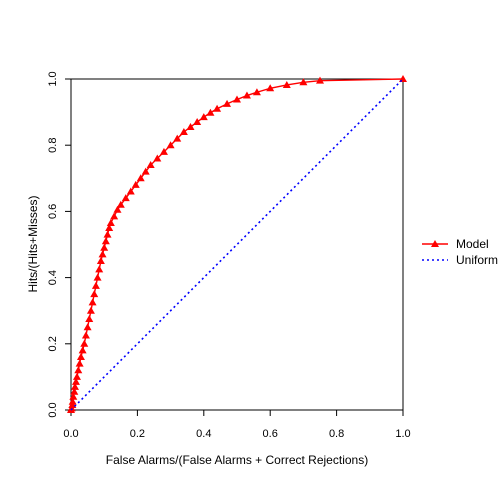  What do you see at coordinates (435, 243) in the screenshot?
I see `legend-marker-model` at bounding box center [435, 243].